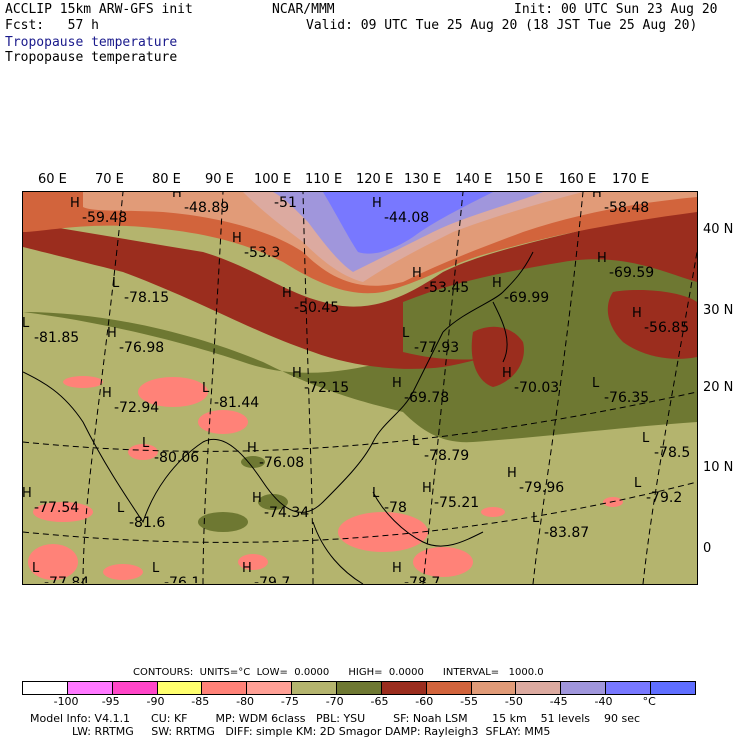 Image resolution: width=740 pixels, height=740 pixels. Describe the element at coordinates (207, 208) in the screenshot. I see `extremum-value: -48.89` at that location.